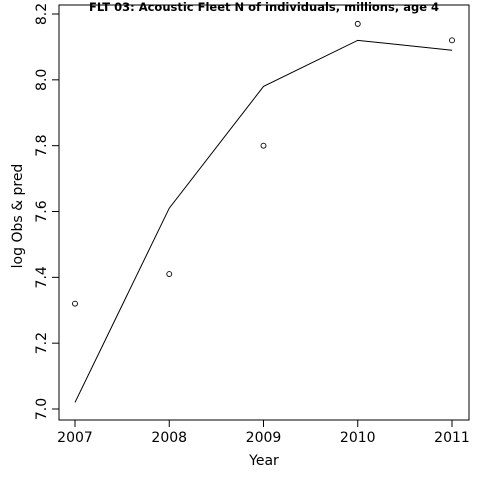 The image size is (480, 480). I want to click on x-tick-label: 2011, so click(452, 438).